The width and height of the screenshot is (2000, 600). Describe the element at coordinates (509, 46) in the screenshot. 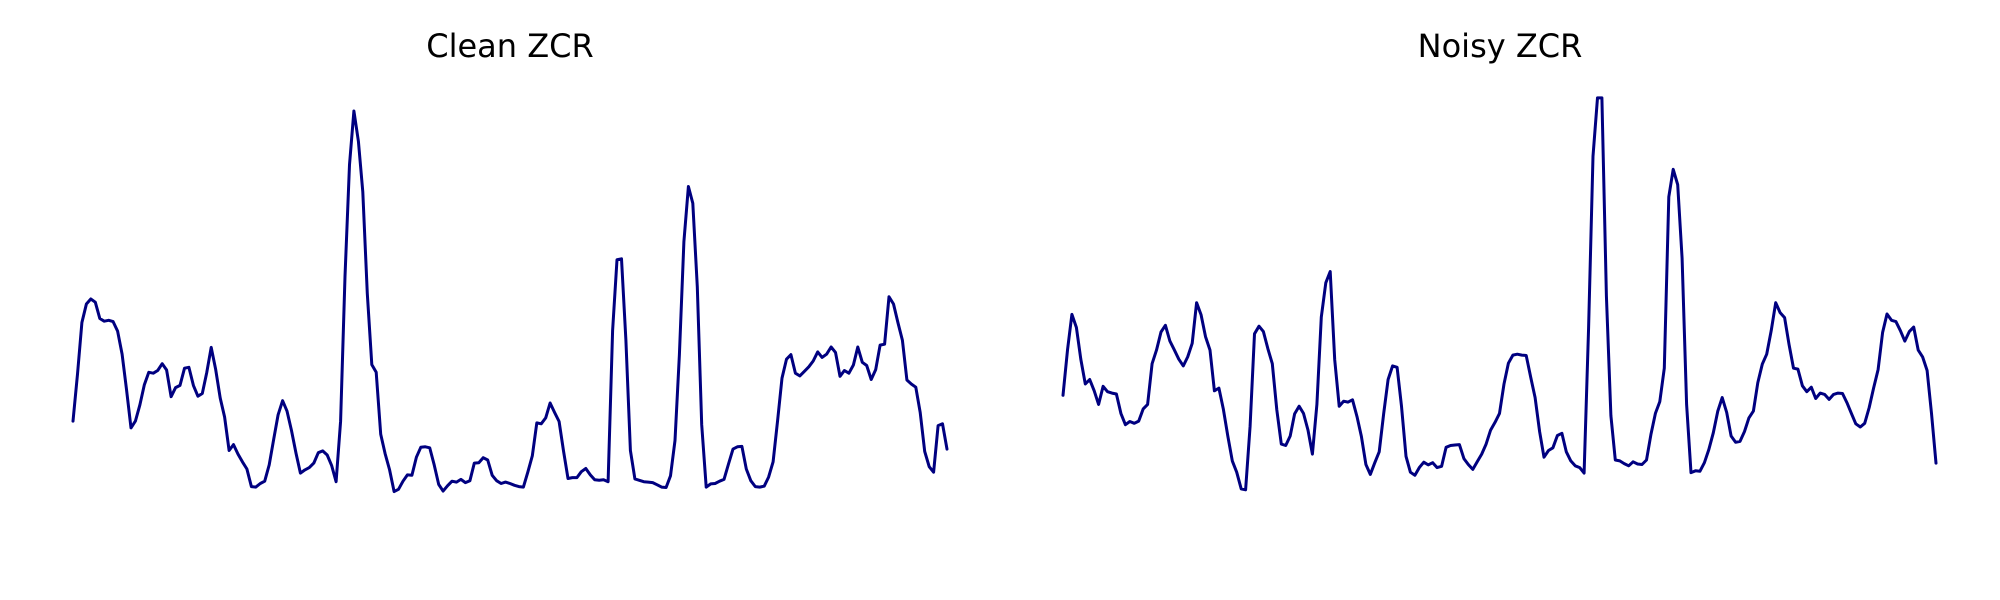

I see `chart-title-clean-zcr: Clean ZCR` at that location.